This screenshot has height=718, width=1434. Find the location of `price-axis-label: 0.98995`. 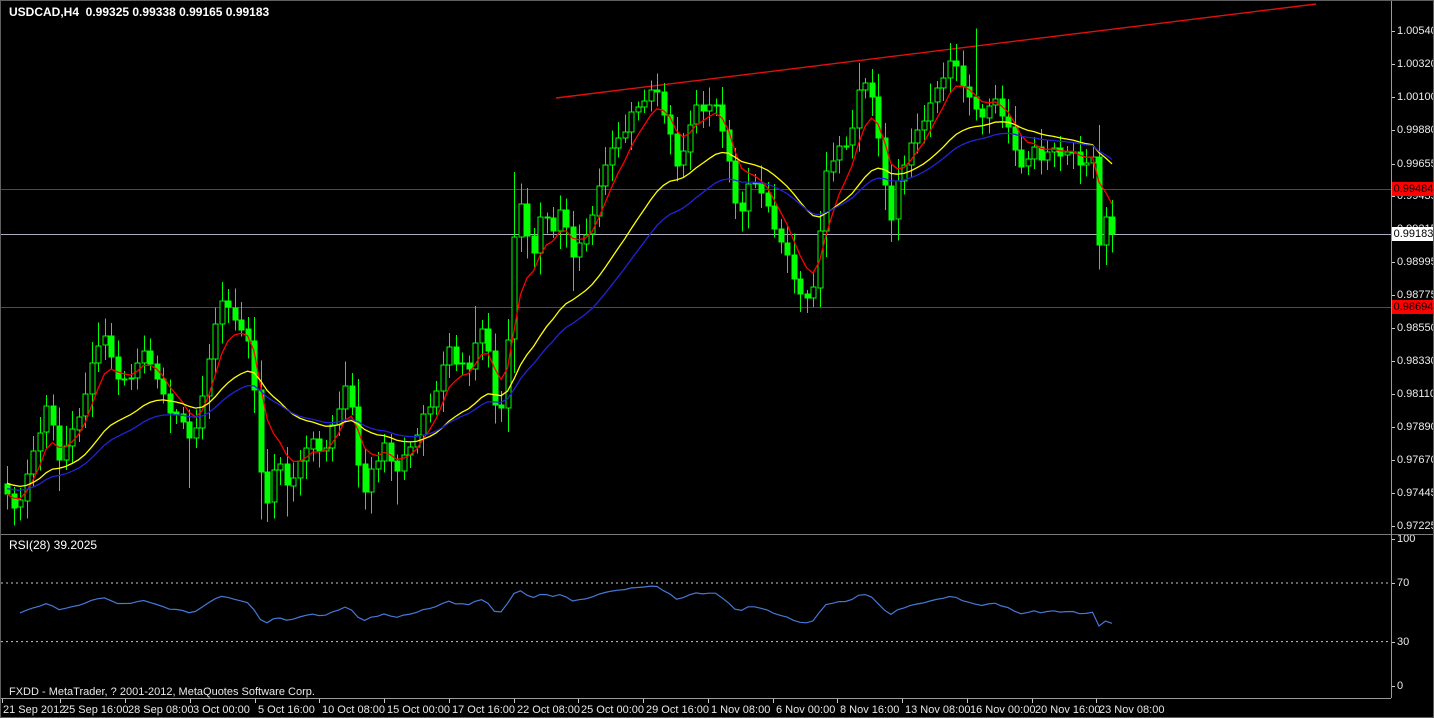

price-axis-label: 0.98995 is located at coordinates (1415, 262).